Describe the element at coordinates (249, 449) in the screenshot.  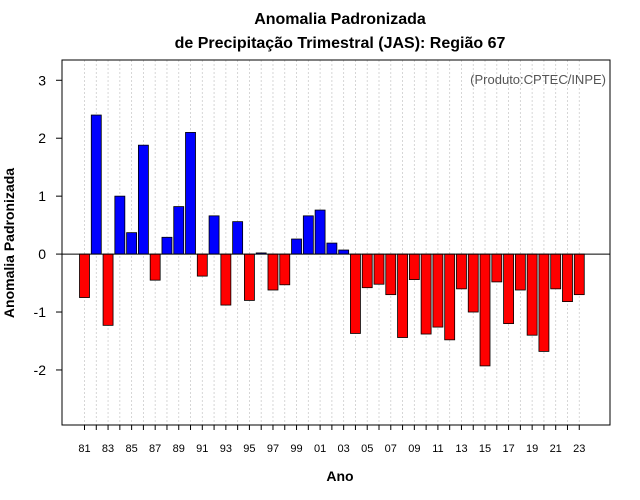
I see `x-tick-label: 95` at that location.